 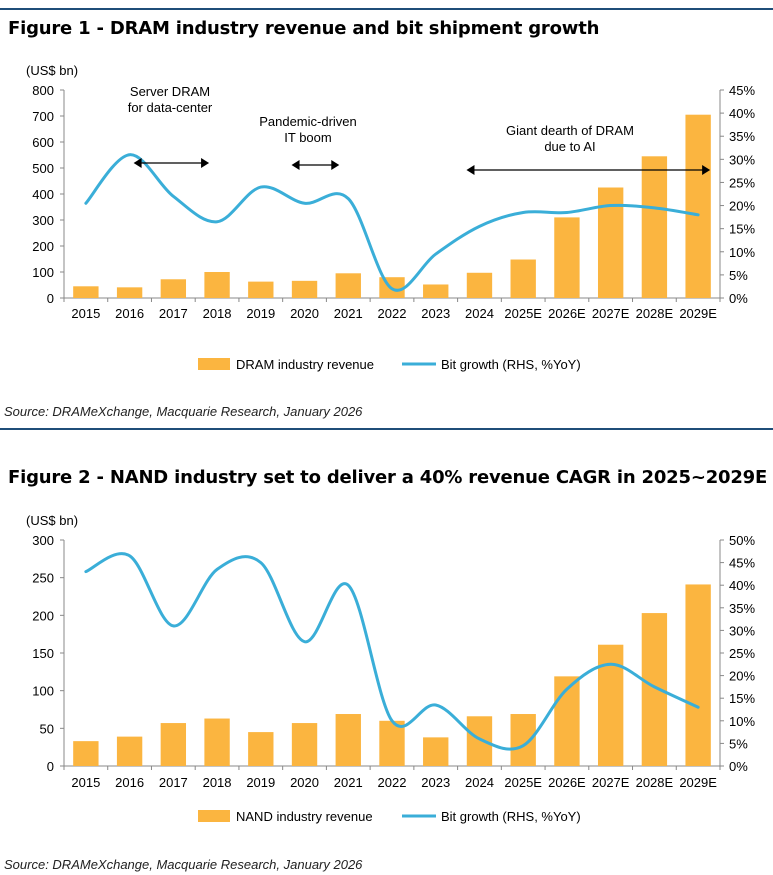 I want to click on chart2-right-tick-label: 50%, so click(x=742, y=540).